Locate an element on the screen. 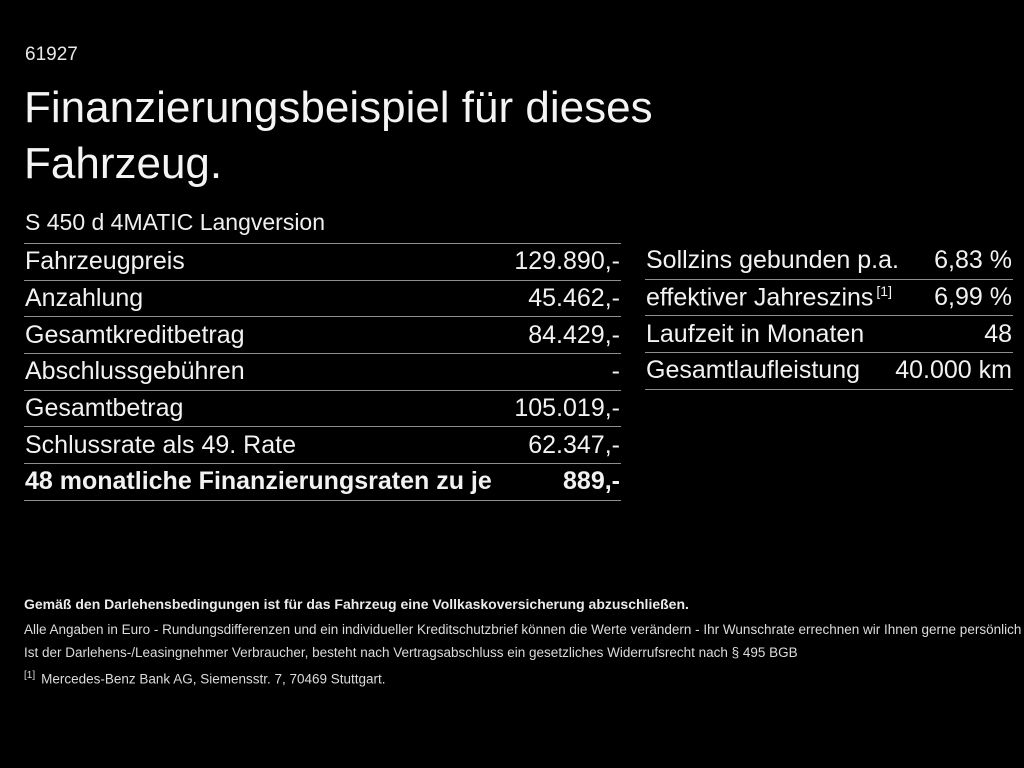 Image resolution: width=1024 pixels, height=768 pixels. row-label: Gesamtbetrag is located at coordinates (104, 408).